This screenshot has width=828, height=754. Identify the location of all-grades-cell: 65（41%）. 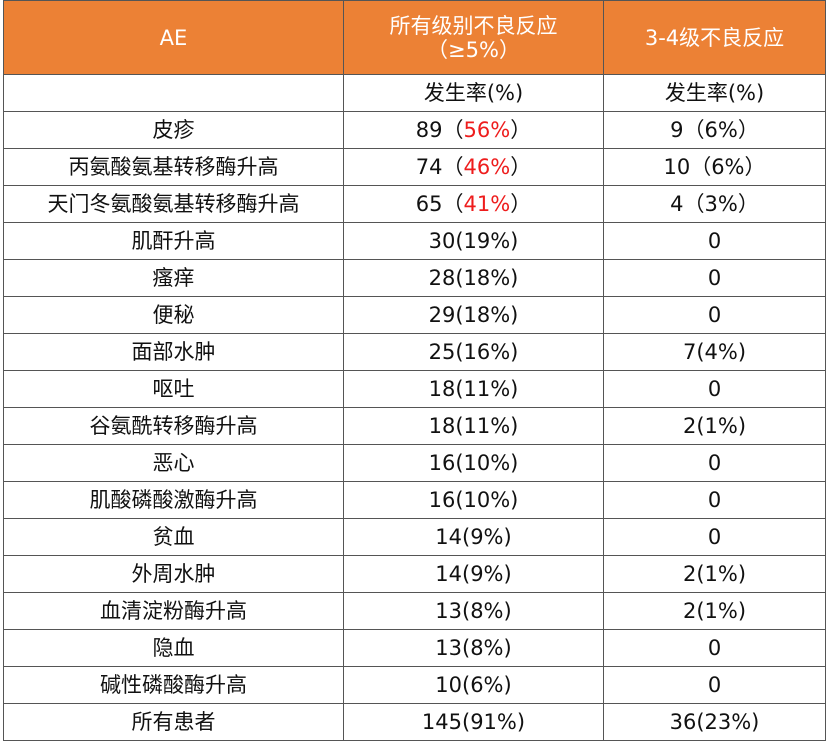
(473, 204).